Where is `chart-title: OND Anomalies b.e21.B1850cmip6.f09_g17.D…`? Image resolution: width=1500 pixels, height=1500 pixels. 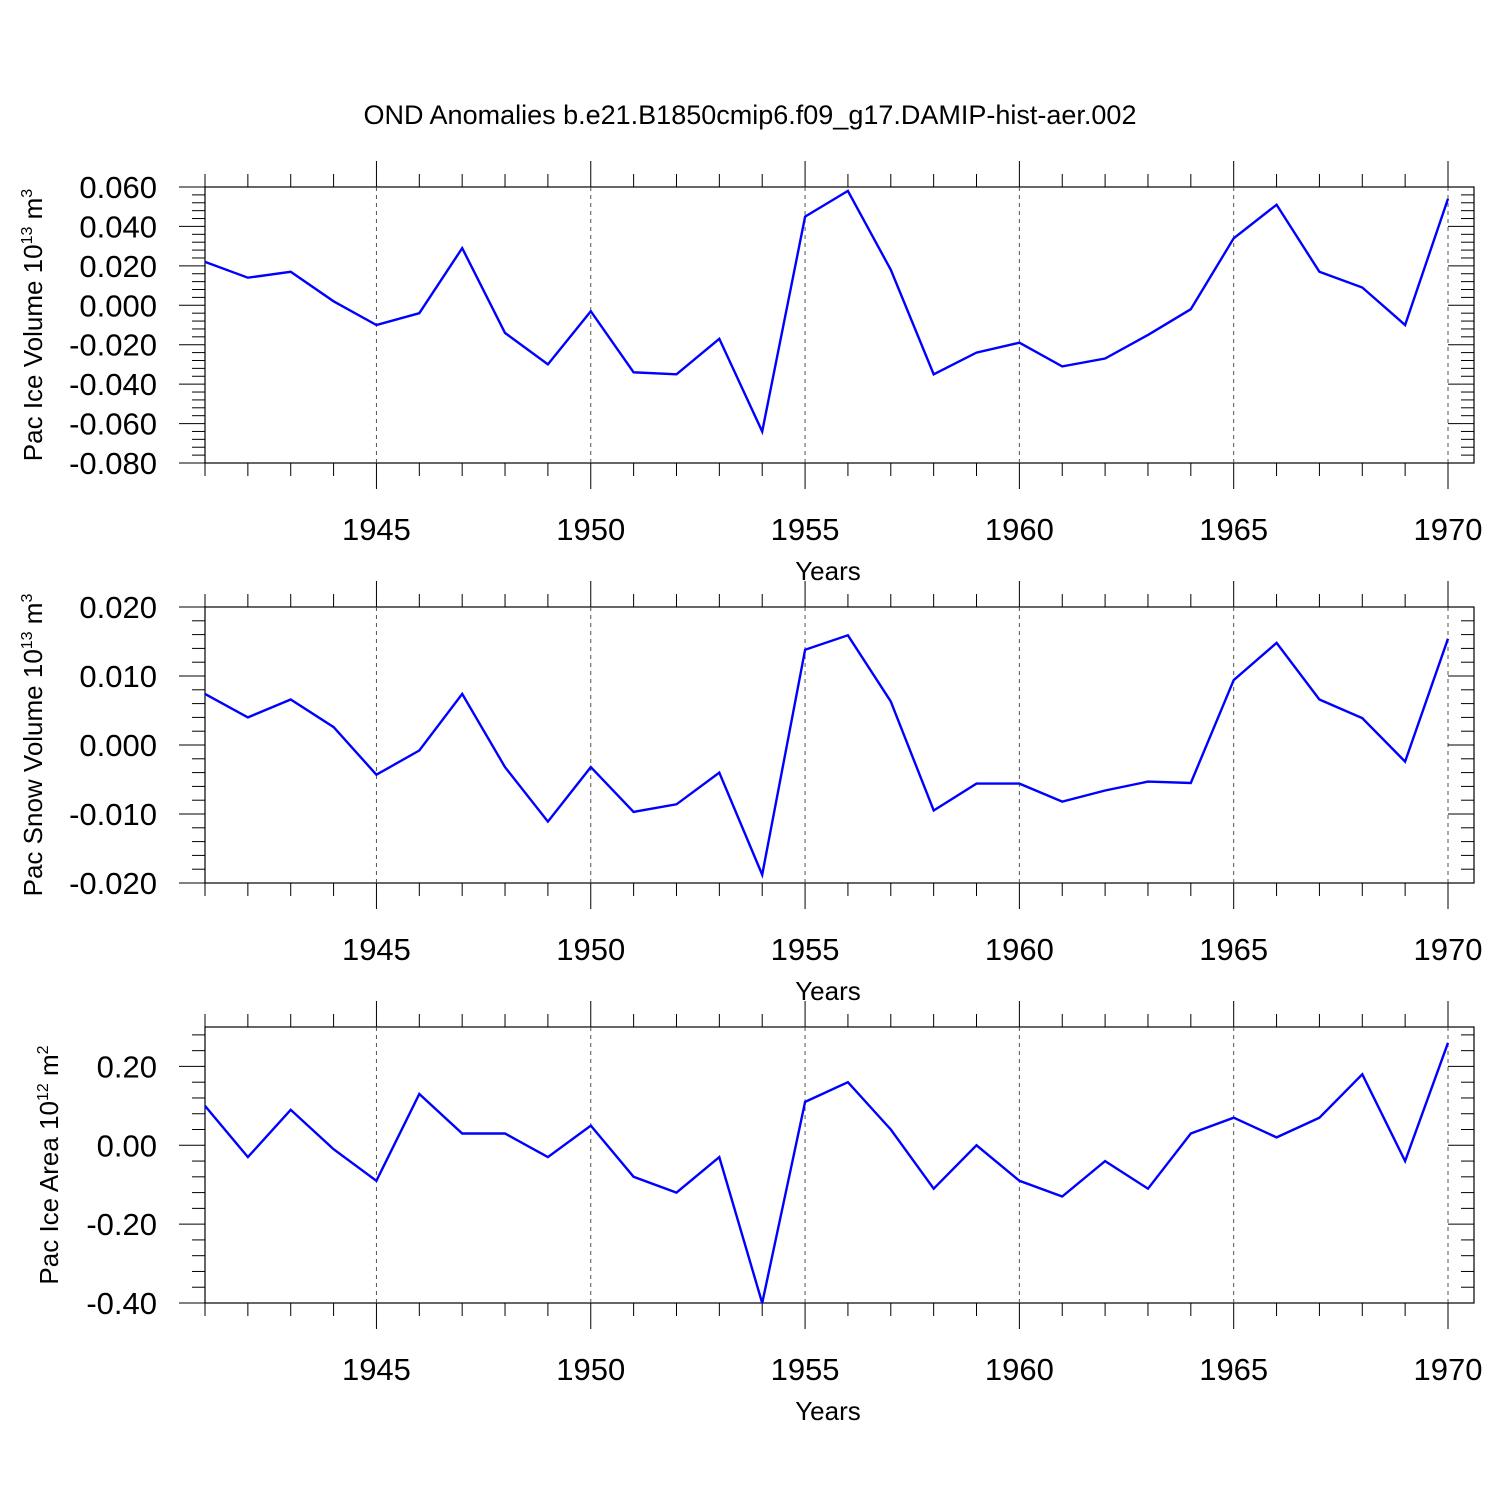
chart-title: OND Anomalies b.e21.B1850cmip6.f09_g17.D… is located at coordinates (750, 115).